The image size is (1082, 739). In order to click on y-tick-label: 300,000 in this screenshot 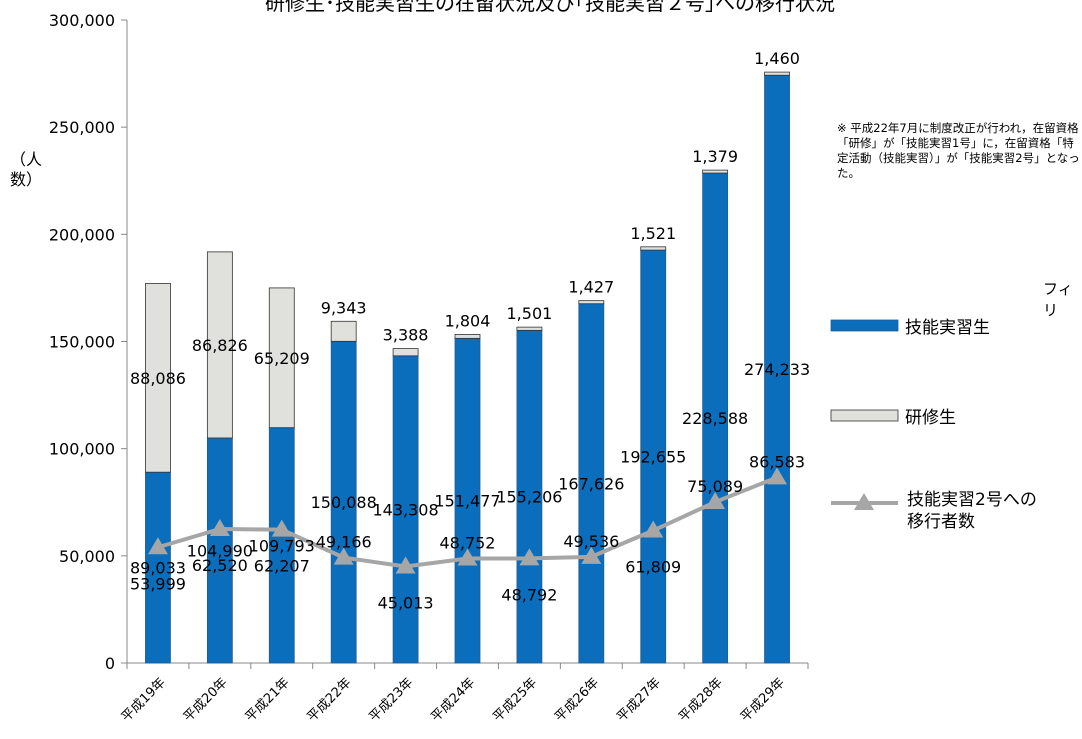, I will do `click(82, 20)`.